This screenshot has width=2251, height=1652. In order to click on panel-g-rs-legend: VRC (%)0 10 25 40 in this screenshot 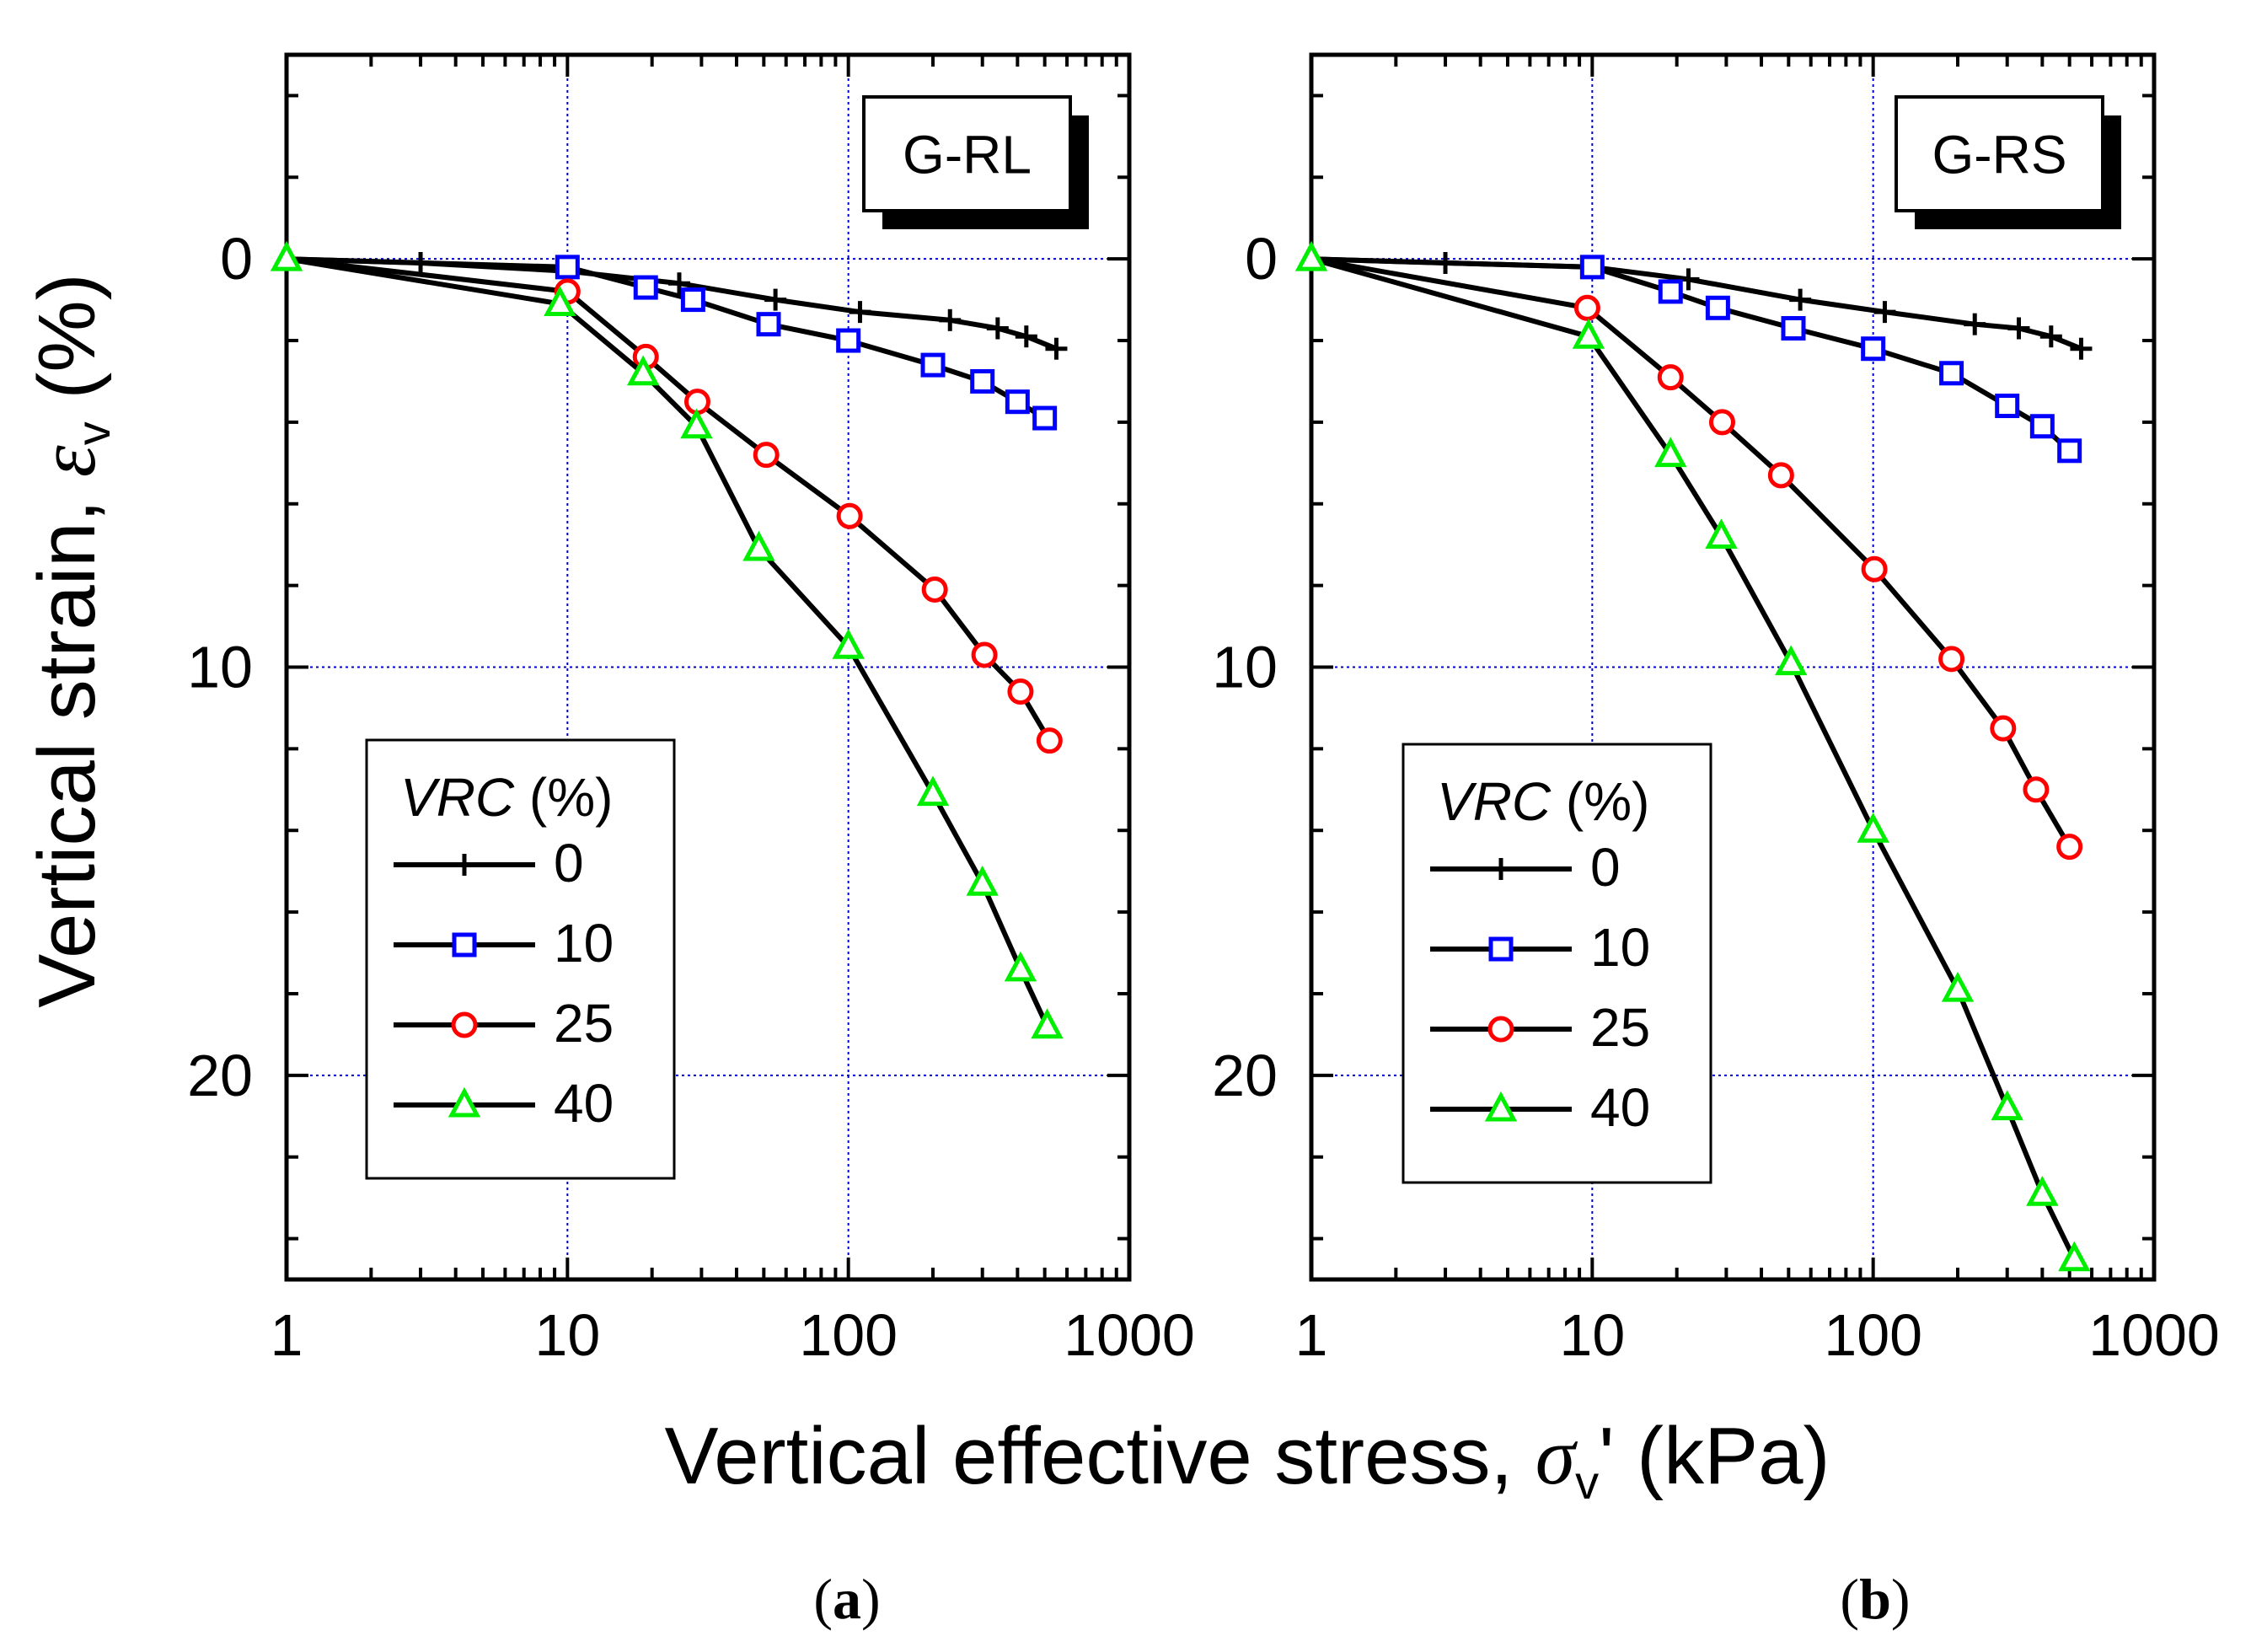, I will do `click(1557, 963)`.